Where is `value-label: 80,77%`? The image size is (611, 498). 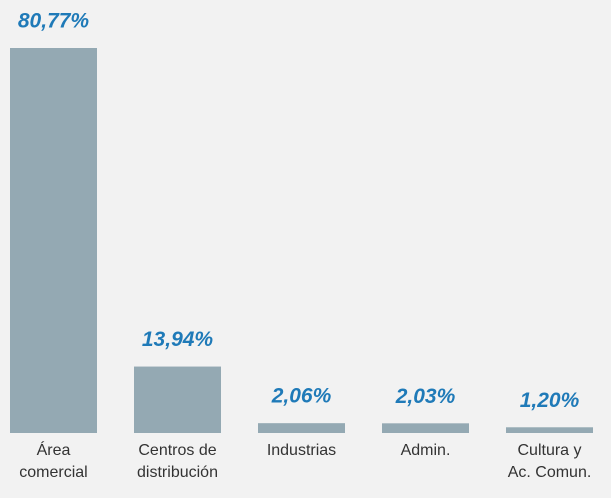
value-label: 80,77% is located at coordinates (54, 21).